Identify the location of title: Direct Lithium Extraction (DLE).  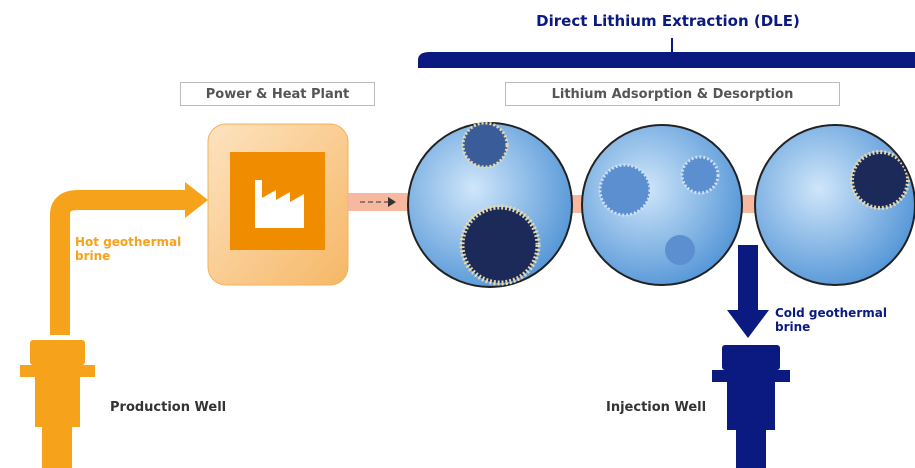
(668, 21).